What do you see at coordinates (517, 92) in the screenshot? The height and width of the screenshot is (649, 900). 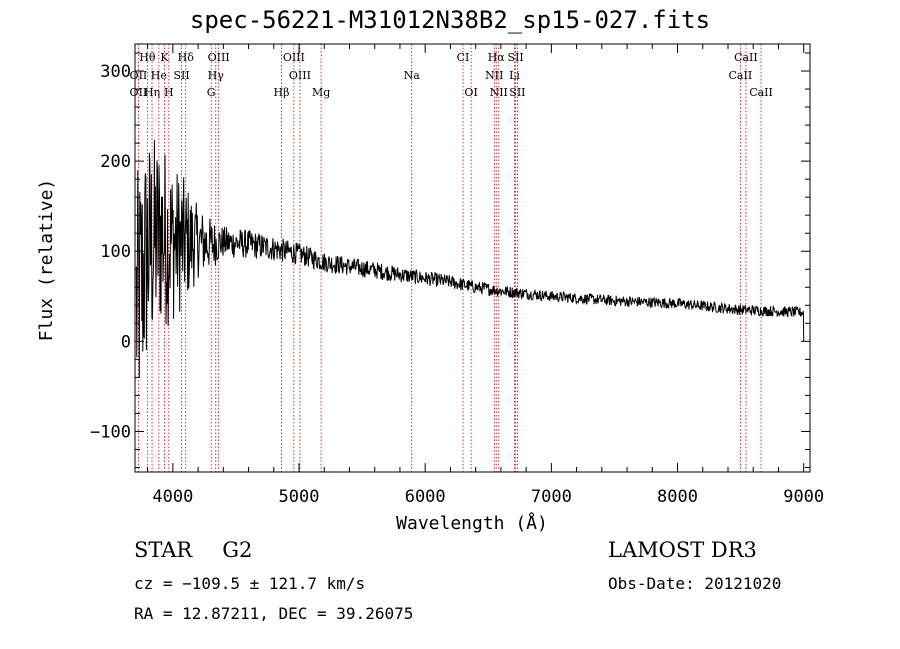 I see `line-label-26: SII` at bounding box center [517, 92].